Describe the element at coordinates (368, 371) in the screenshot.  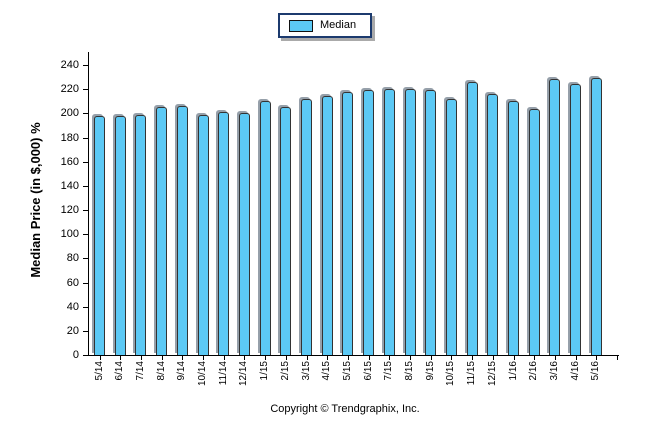
I see `x-tick-label-6/15: 6/15` at that location.